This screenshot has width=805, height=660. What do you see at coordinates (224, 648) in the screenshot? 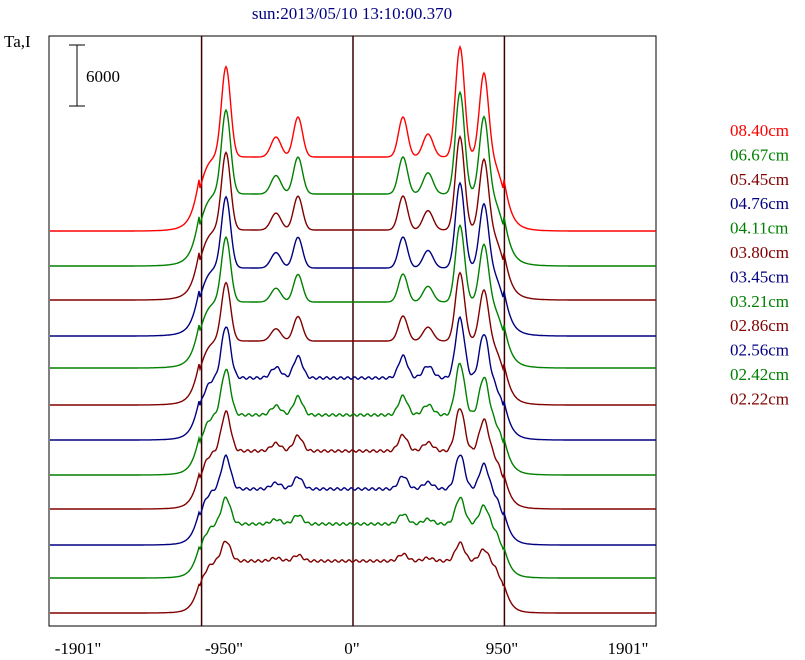
I see `x-tick-label: -950"` at bounding box center [224, 648].